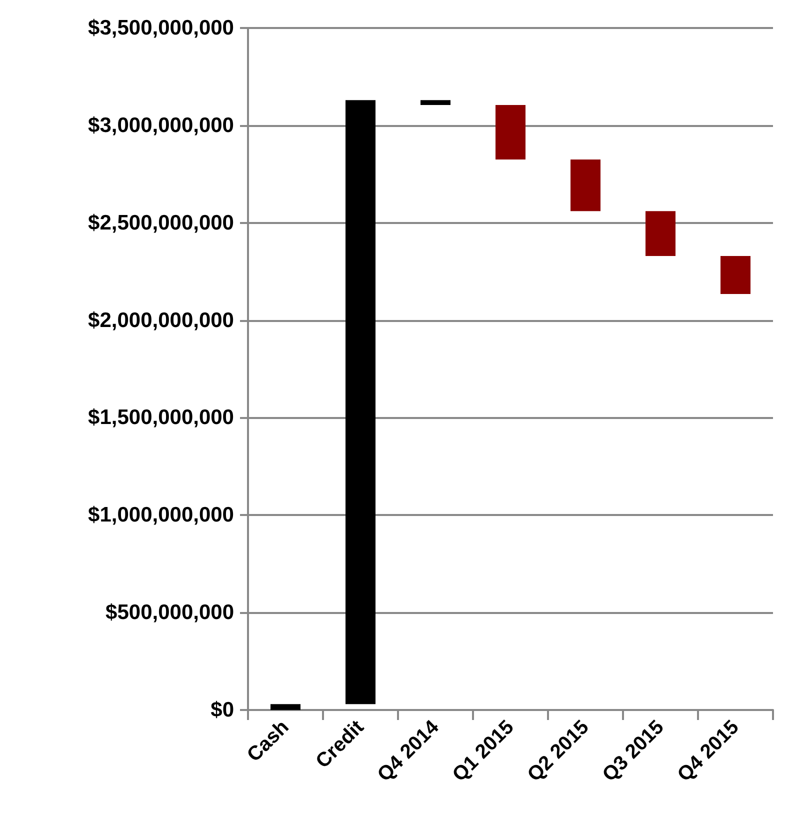  Describe the element at coordinates (161, 222) in the screenshot. I see `y-tick-label: $2,500,000,000` at that location.